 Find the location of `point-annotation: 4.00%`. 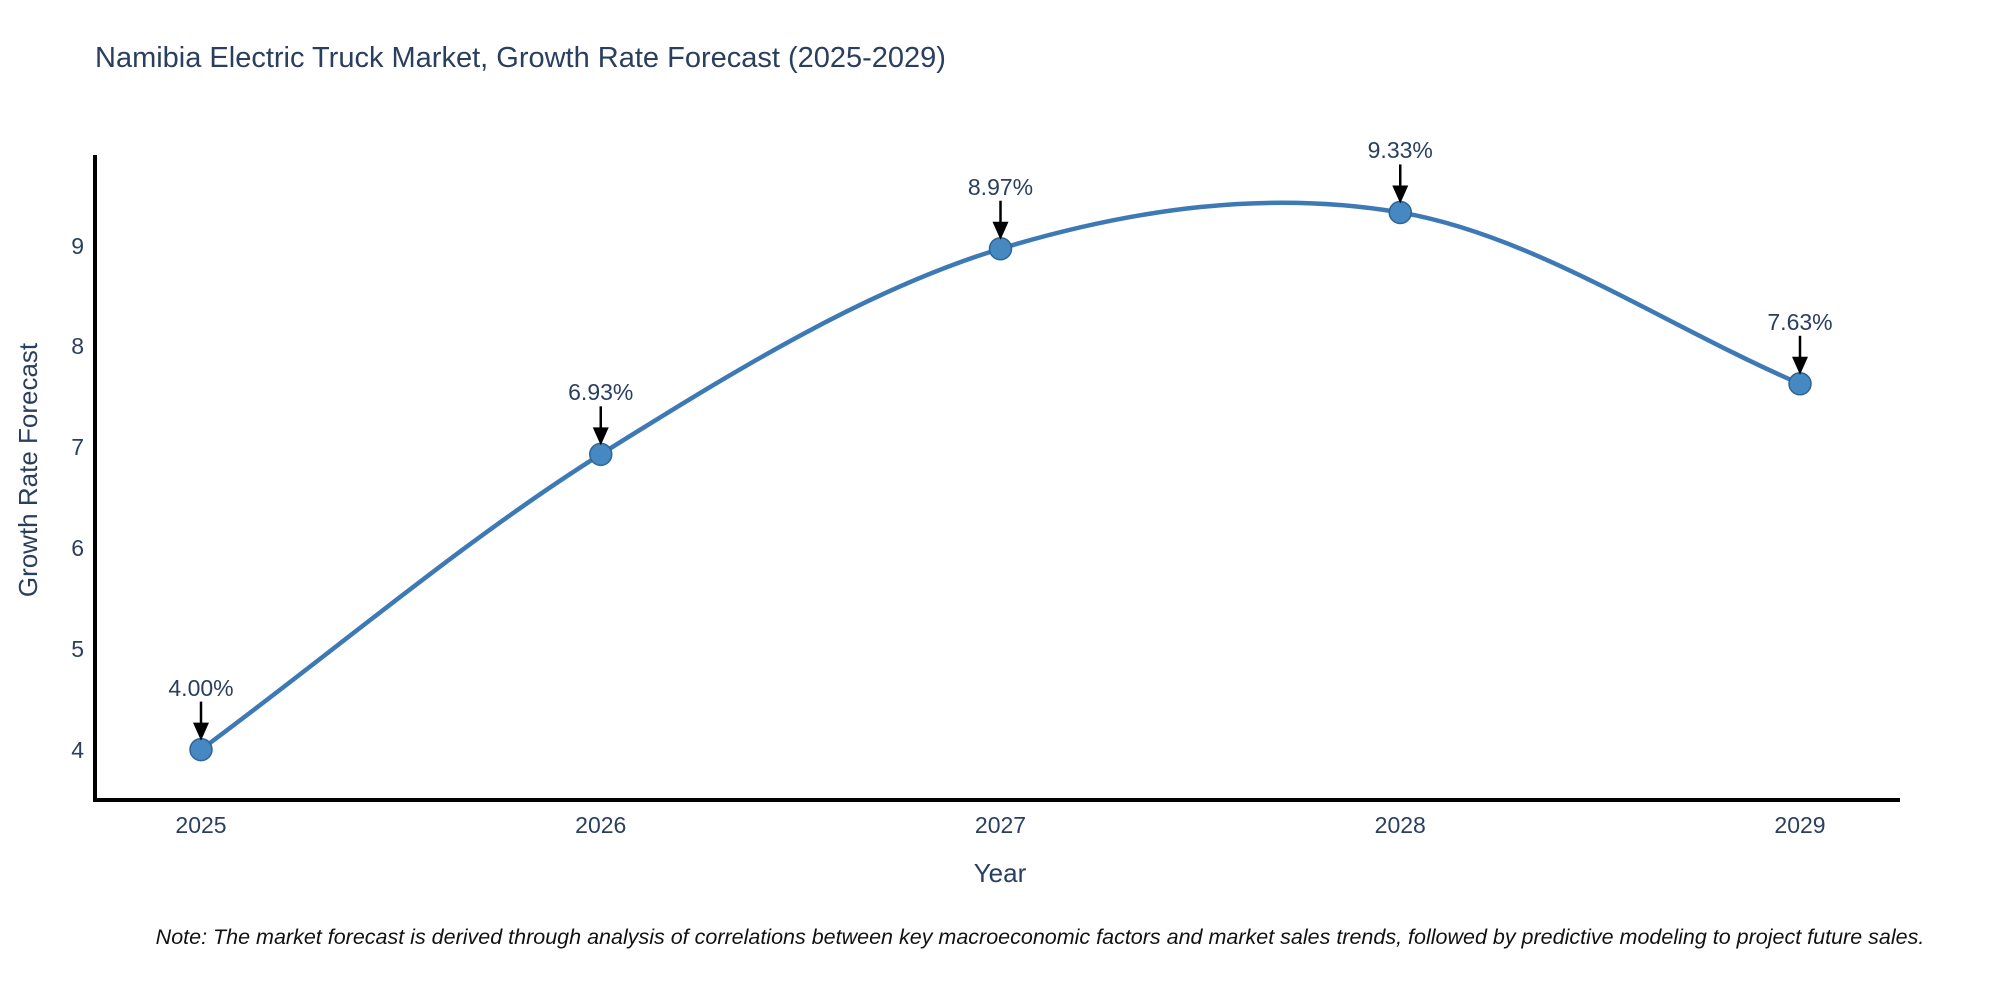

point-annotation: 4.00% is located at coordinates (201, 687).